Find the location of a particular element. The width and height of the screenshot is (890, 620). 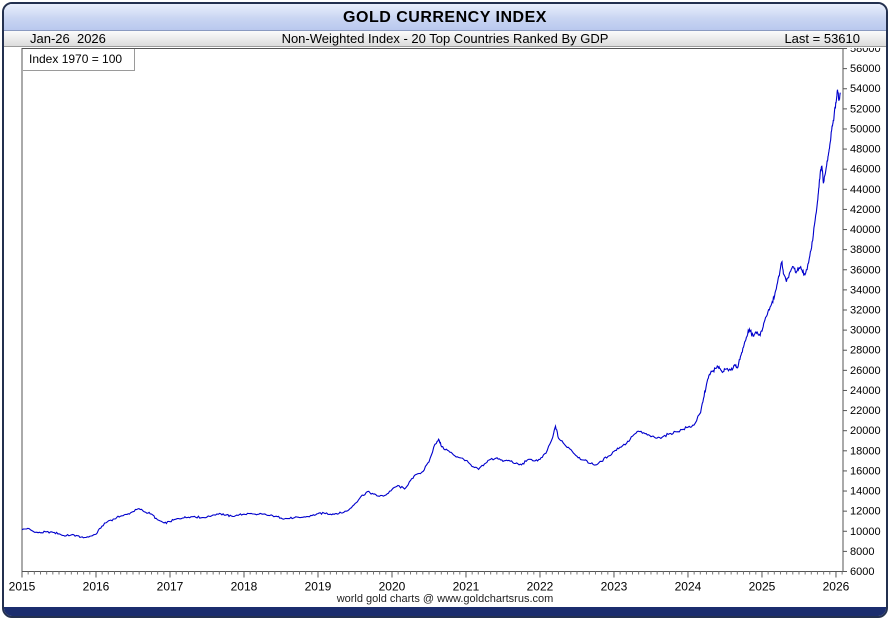

last-value-label: Last = 53610 is located at coordinates (822, 38).